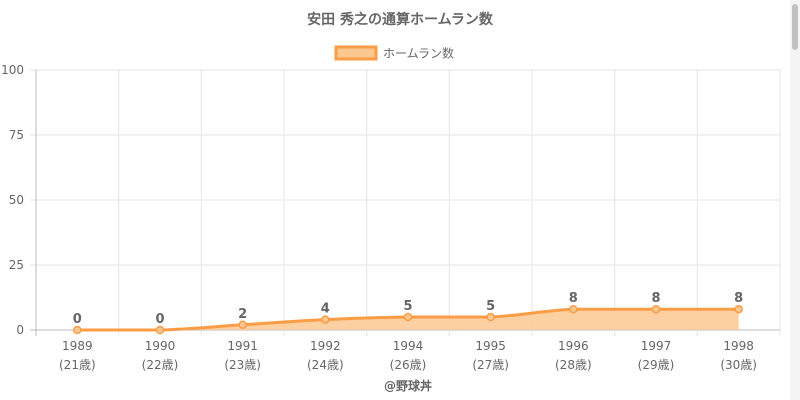 The width and height of the screenshot is (800, 400). I want to click on x-tick-label: 1992, so click(325, 346).